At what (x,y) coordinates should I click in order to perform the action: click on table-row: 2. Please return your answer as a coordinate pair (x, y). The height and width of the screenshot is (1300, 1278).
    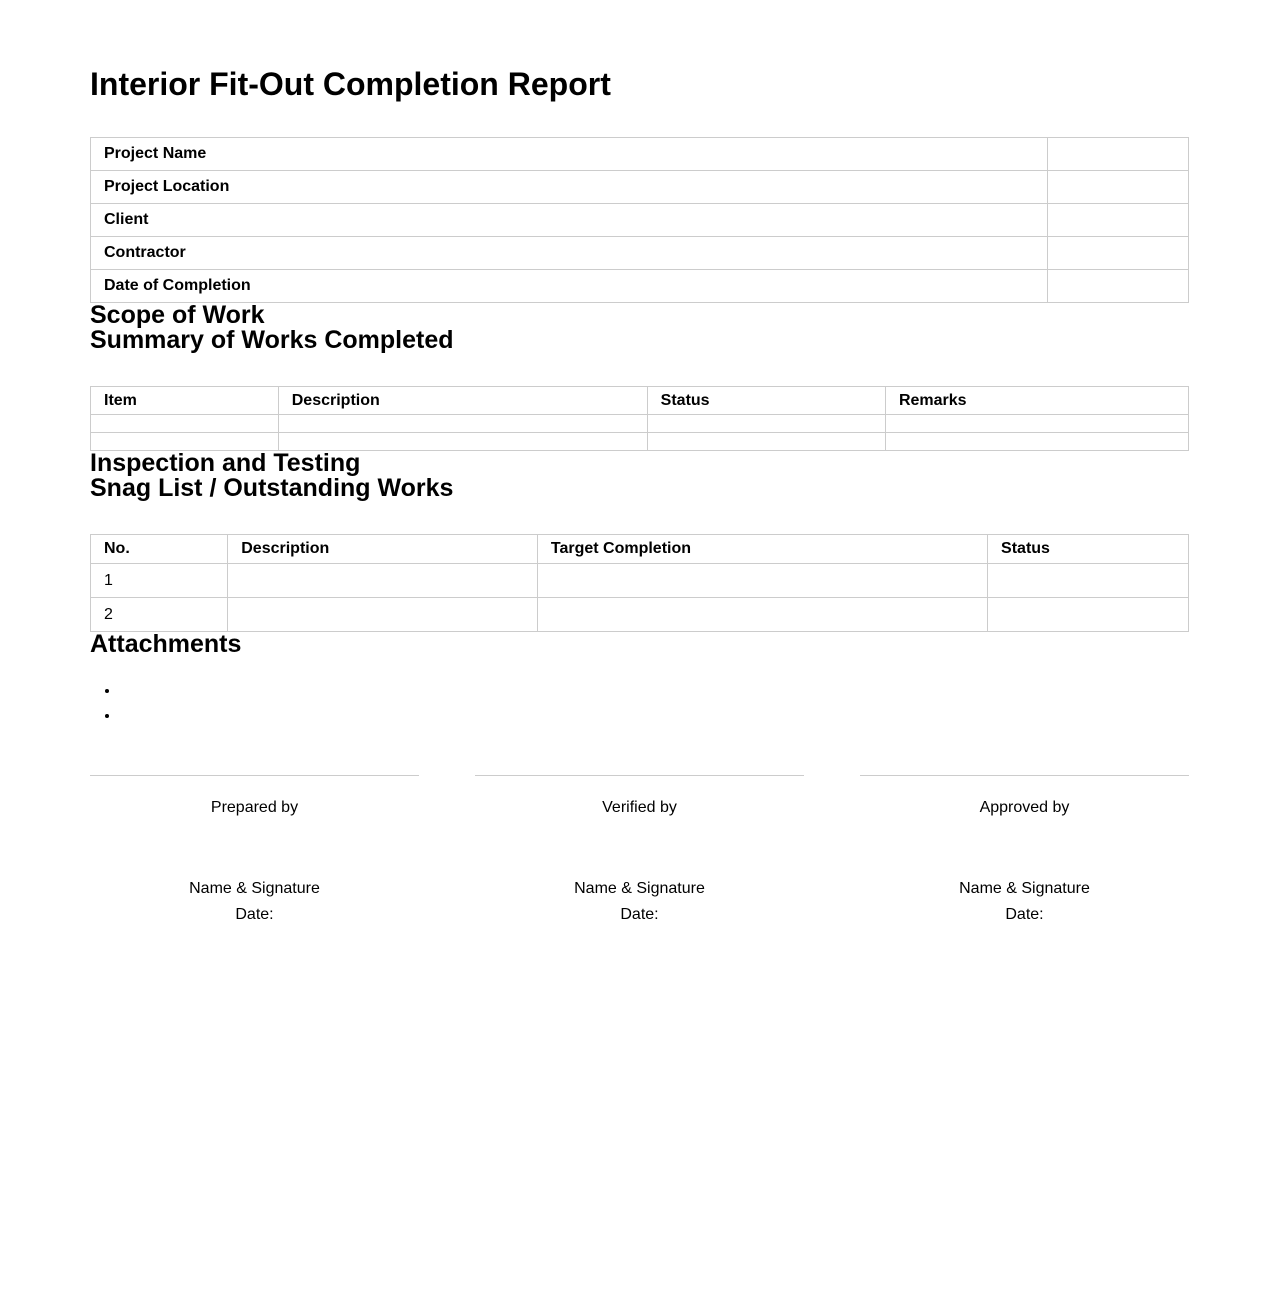
    Looking at the image, I should click on (639, 614).